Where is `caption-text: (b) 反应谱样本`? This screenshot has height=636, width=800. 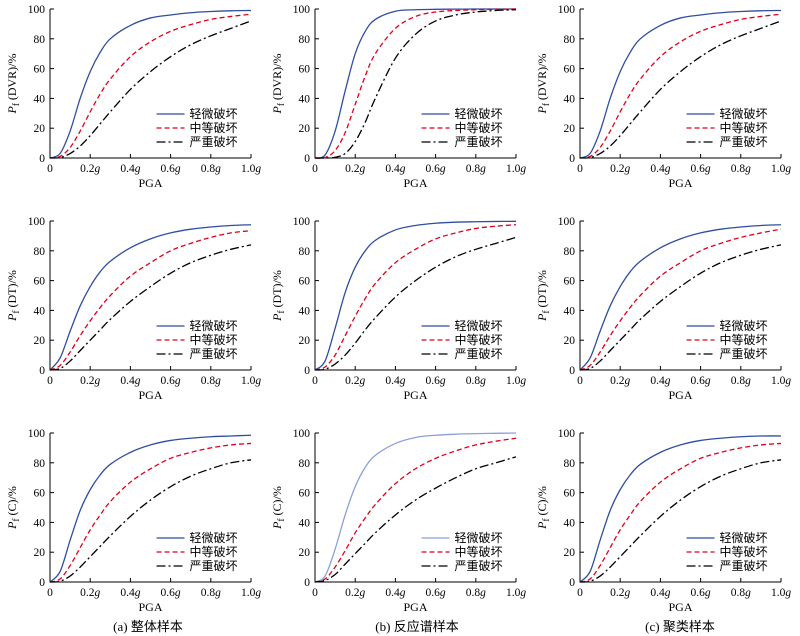
caption-text: (b) 反应谱样本 is located at coordinates (416, 626).